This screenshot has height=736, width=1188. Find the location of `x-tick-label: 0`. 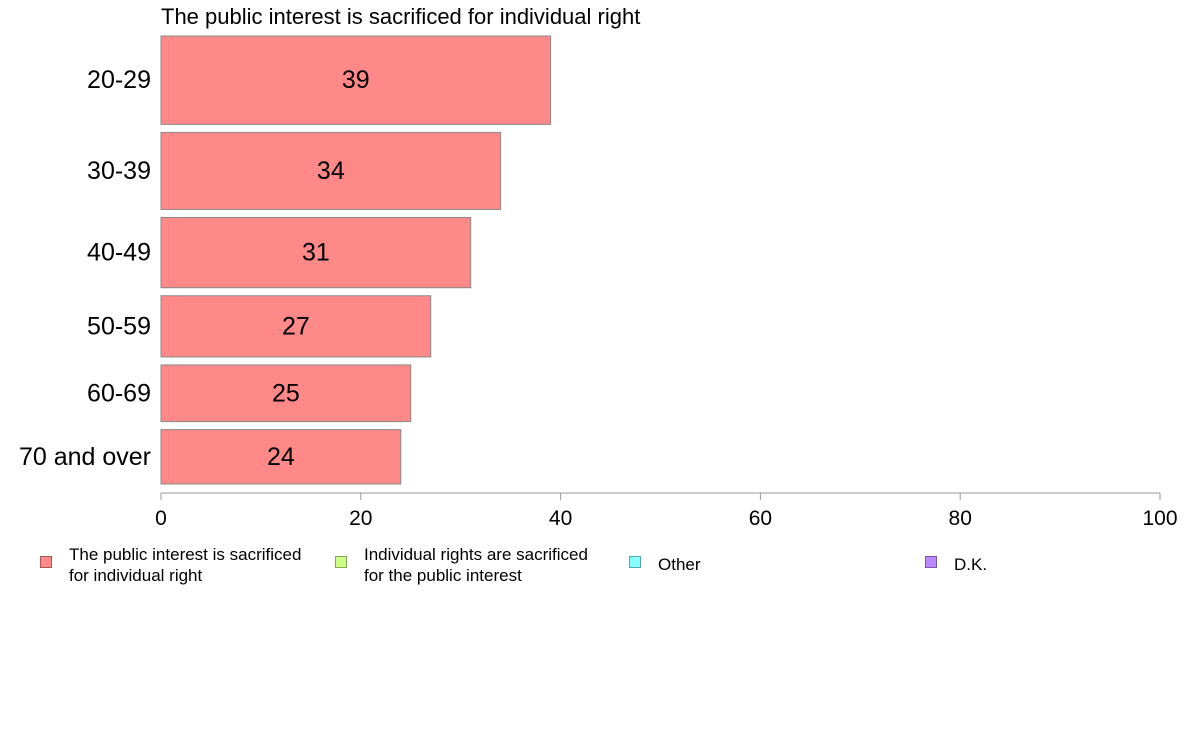

x-tick-label: 0 is located at coordinates (161, 518).